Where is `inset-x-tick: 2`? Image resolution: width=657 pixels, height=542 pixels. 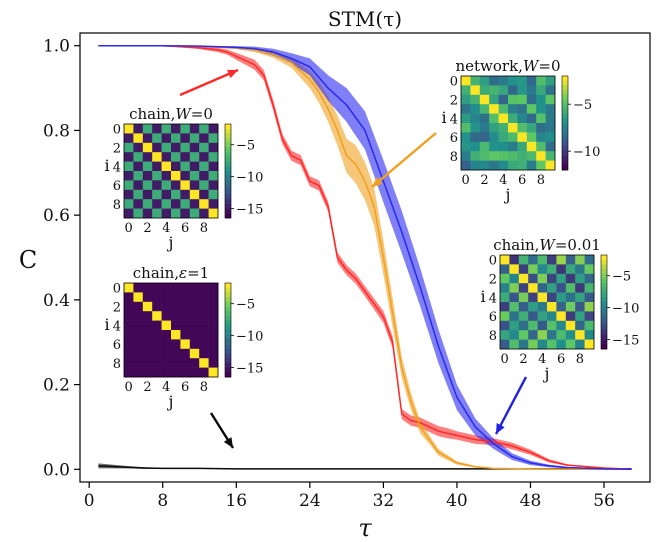
inset-x-tick: 2 is located at coordinates (484, 180).